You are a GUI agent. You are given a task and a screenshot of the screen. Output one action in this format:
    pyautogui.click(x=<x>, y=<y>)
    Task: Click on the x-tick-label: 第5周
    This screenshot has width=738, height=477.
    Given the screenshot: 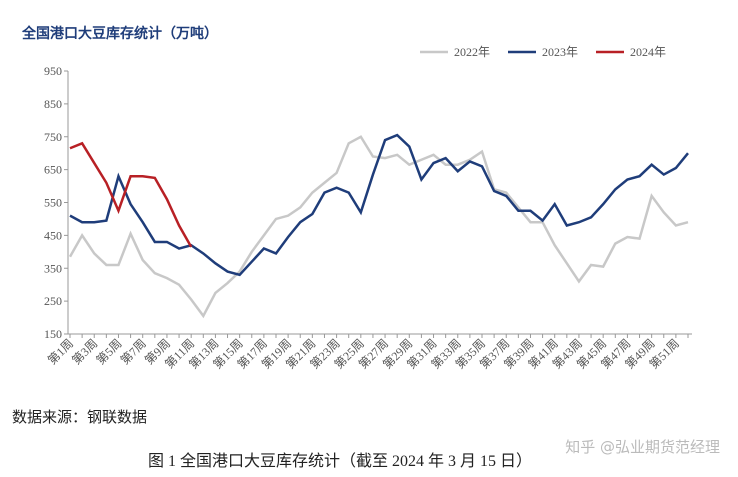 What is the action you would take?
    pyautogui.click(x=108, y=351)
    